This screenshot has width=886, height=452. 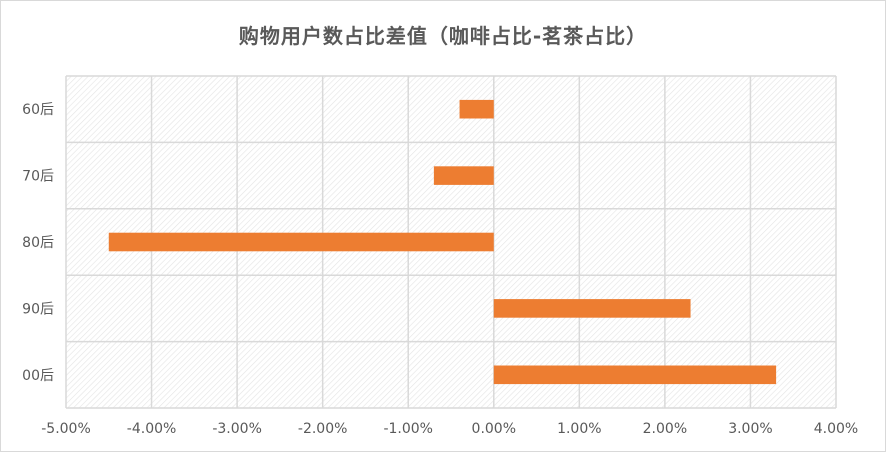 I want to click on y-tick-label: 00后, so click(x=38, y=376).